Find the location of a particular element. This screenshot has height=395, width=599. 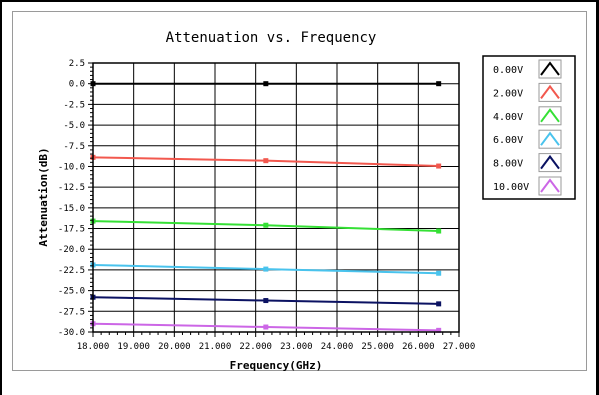

x-tick-label: 26.000 is located at coordinates (418, 347).